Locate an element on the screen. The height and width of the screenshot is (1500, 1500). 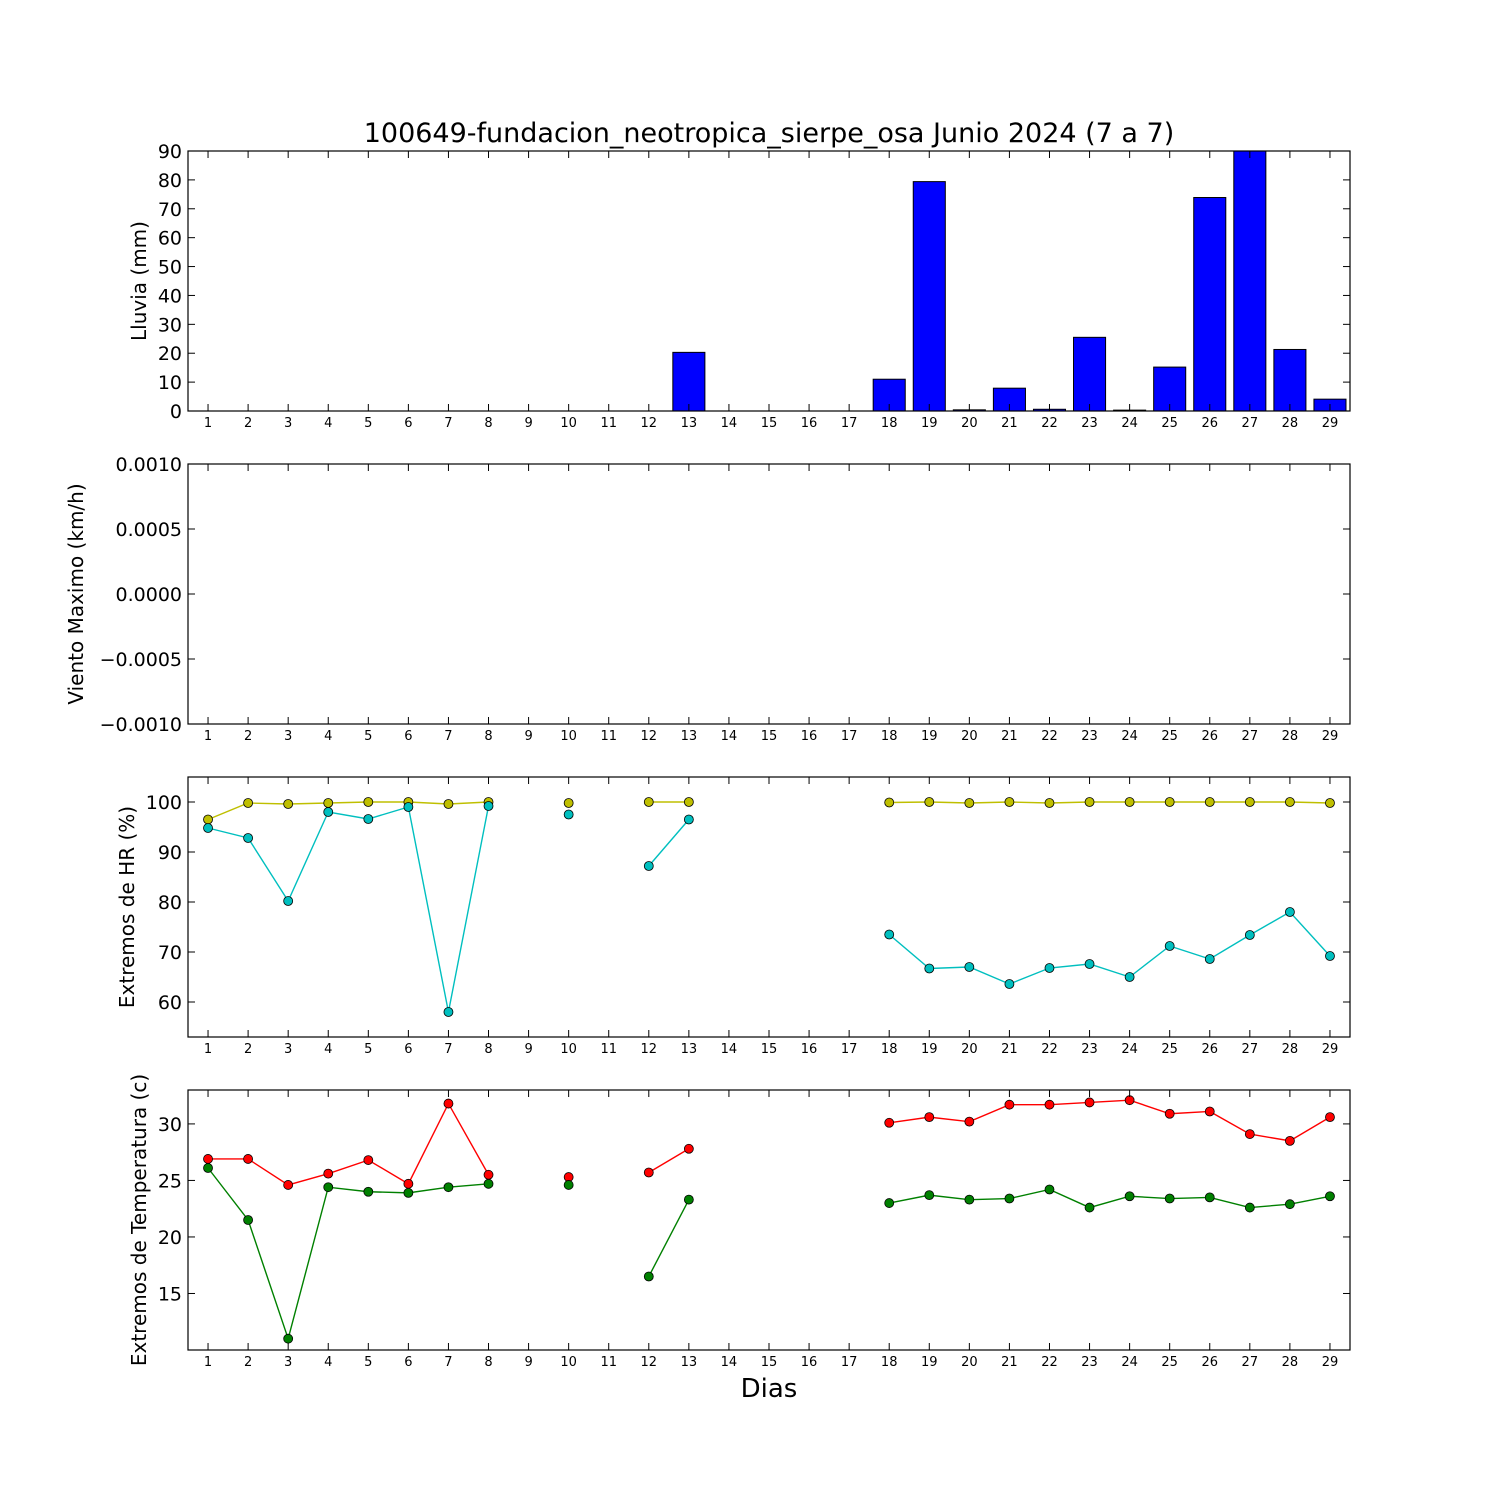
y-tick-label: 15 is located at coordinates (170, 1294).